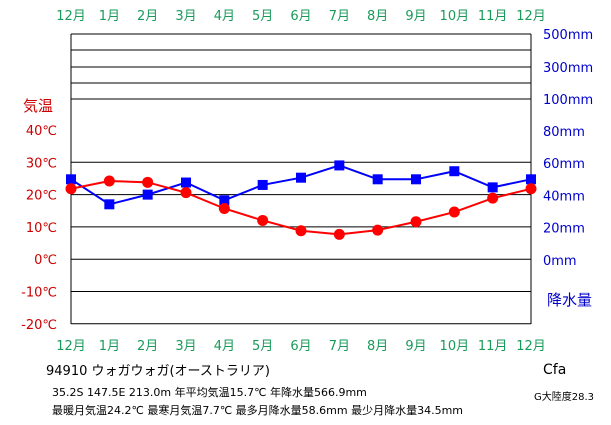 The width and height of the screenshot is (611, 425). Describe the element at coordinates (41, 163) in the screenshot. I see `temperature-tick-label: 30℃` at that location.